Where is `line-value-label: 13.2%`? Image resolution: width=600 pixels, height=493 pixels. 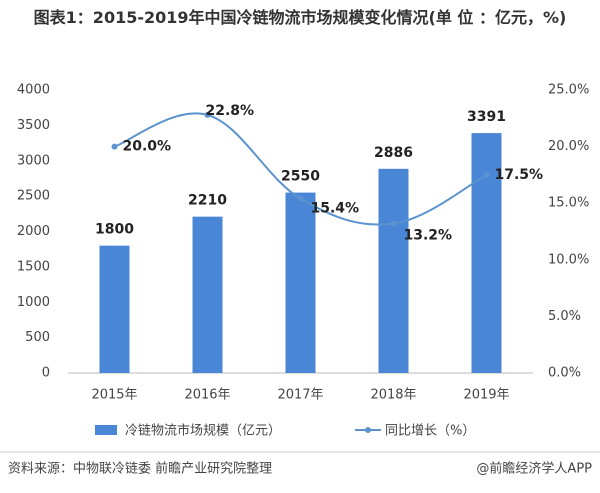 line-value-label: 13.2% is located at coordinates (428, 236).